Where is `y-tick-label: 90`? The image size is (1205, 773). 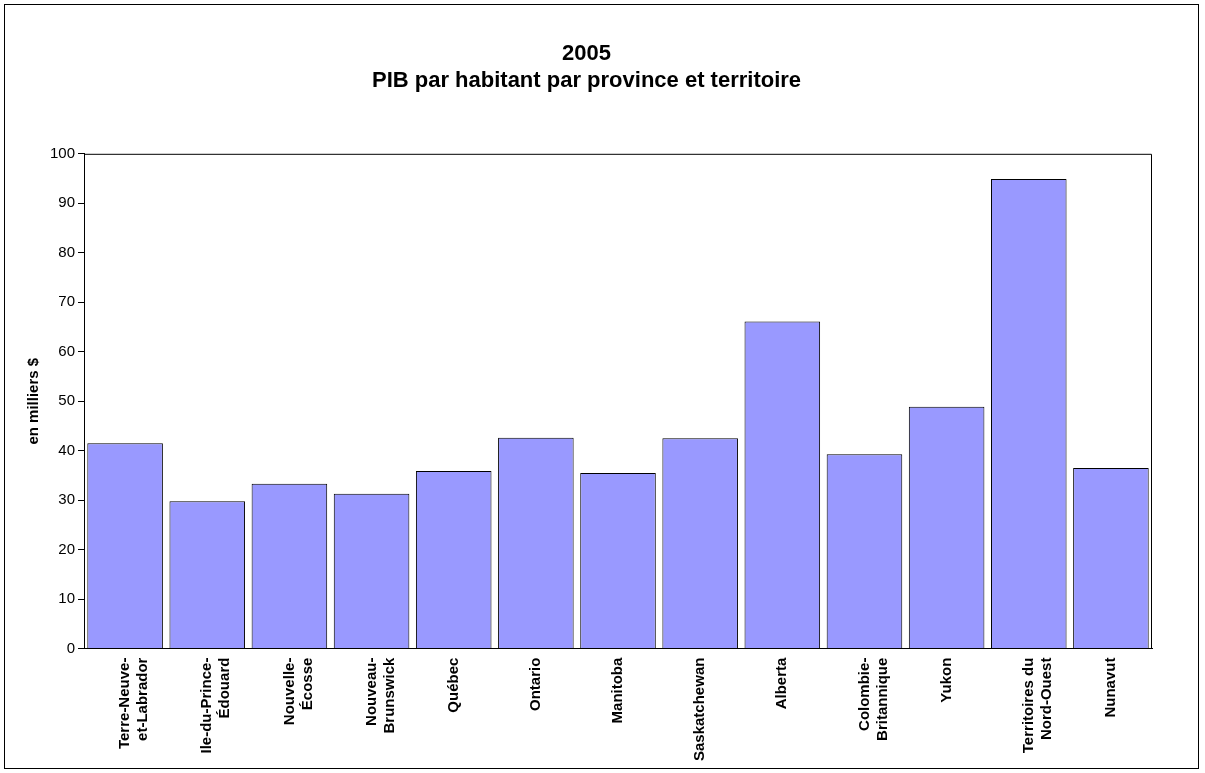
y-tick-label: 90 is located at coordinates (67, 202).